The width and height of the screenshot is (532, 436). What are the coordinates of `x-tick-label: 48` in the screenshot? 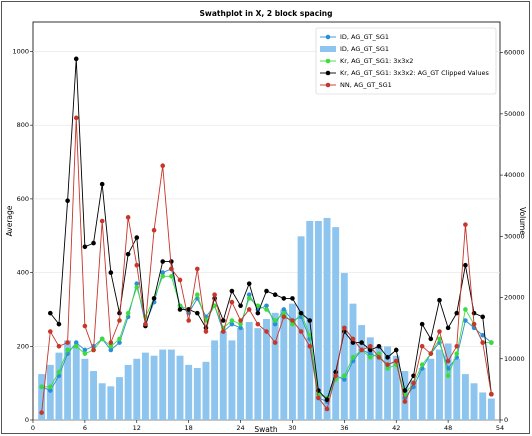 It's located at (448, 428).